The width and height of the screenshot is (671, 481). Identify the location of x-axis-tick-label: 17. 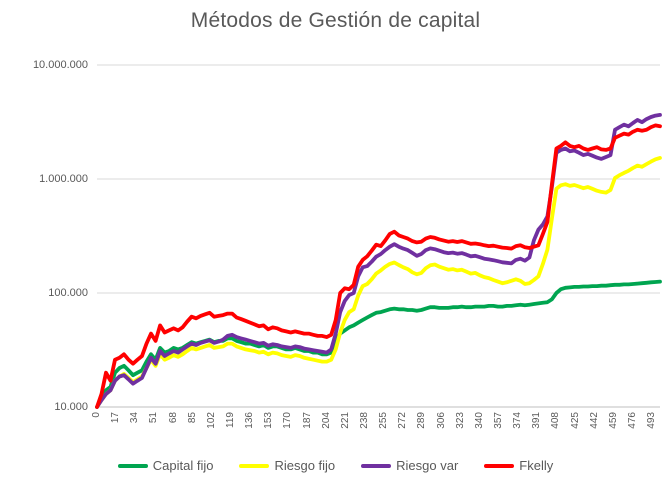
(115, 418).